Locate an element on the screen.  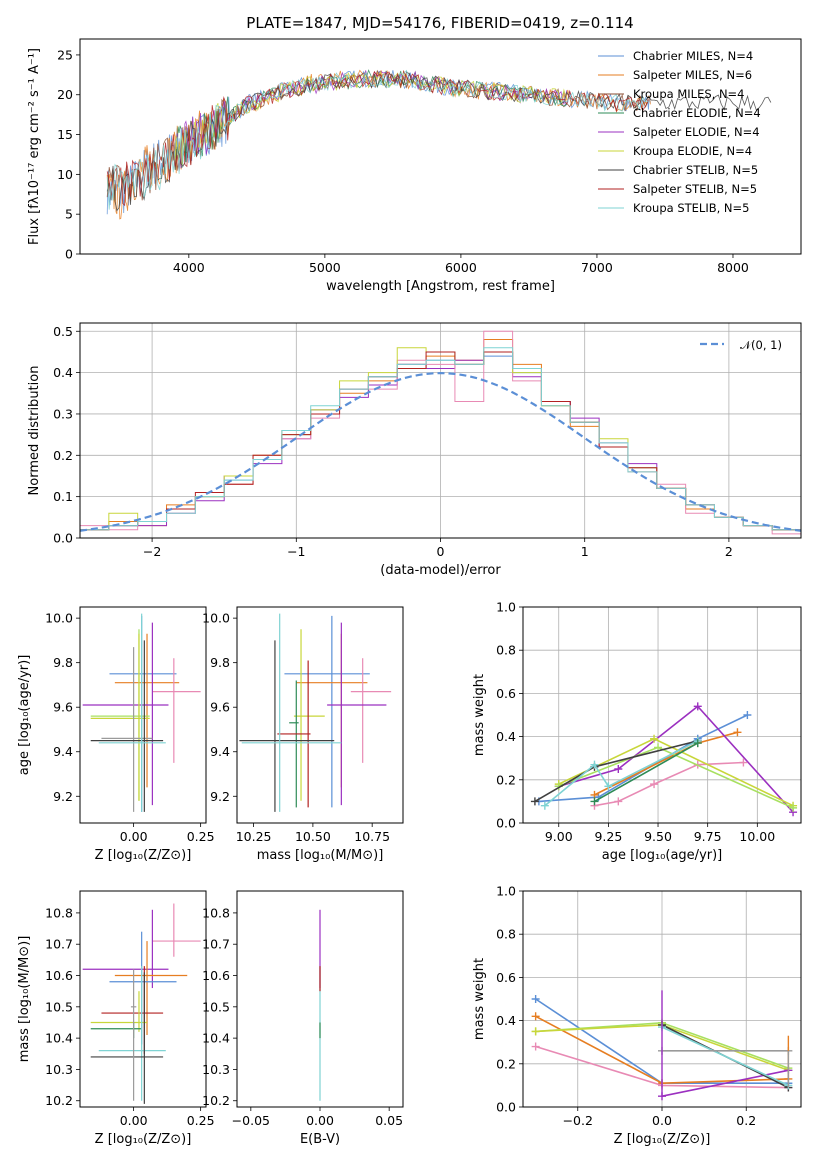
y-axis-label: age [log₁₀(age/yr)] is located at coordinates (24, 715).